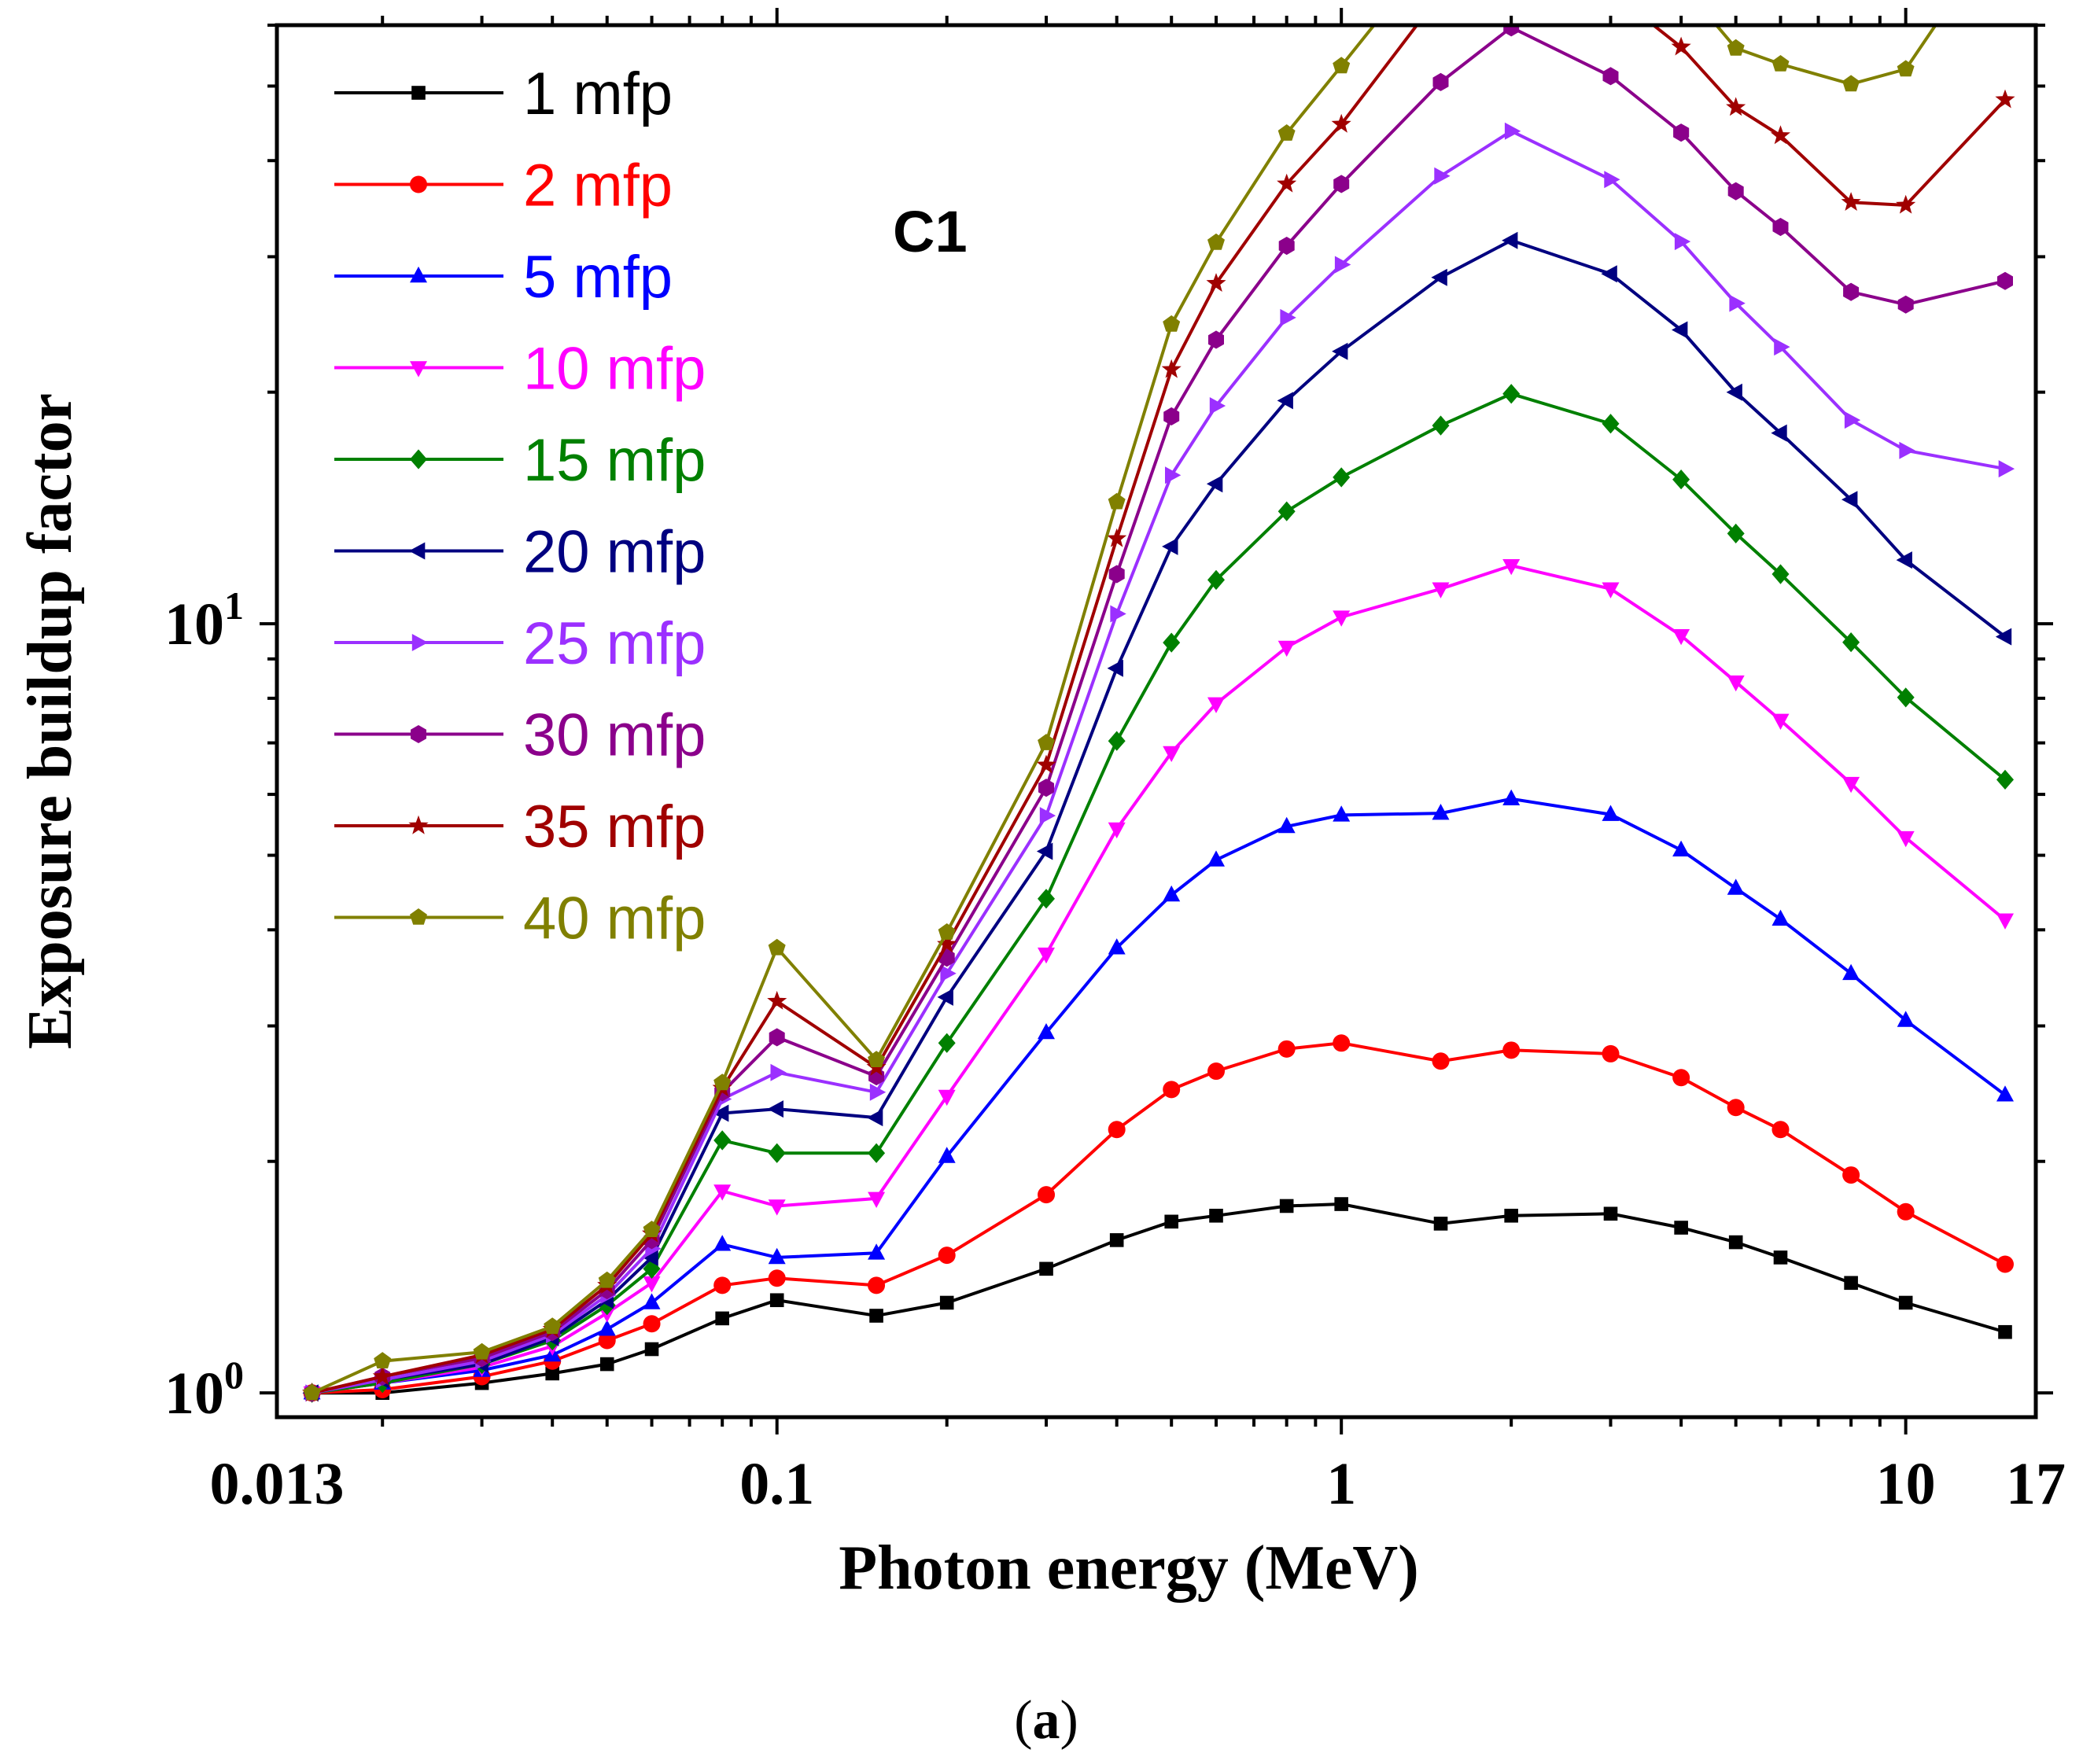  I want to click on series-1-mfp, so click(1158, 1298).